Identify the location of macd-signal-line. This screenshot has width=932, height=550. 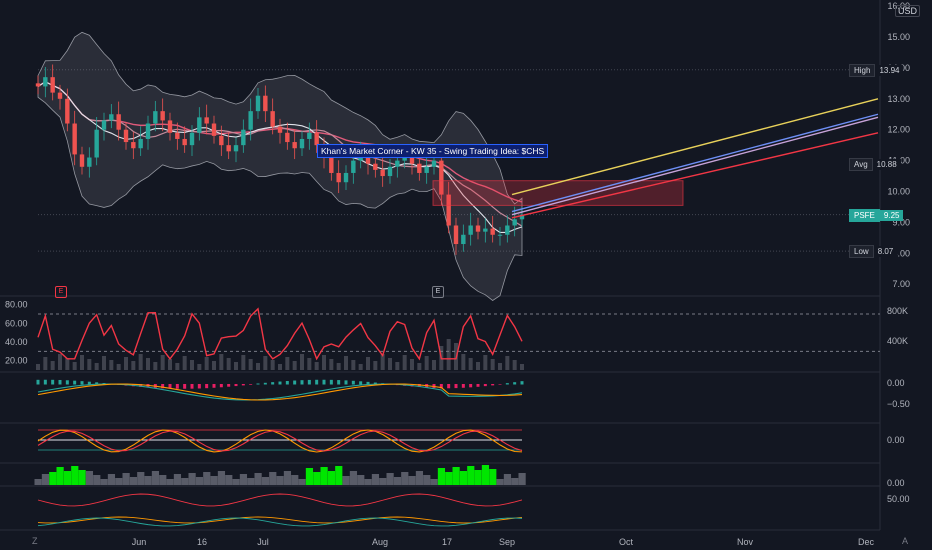
(280, 392).